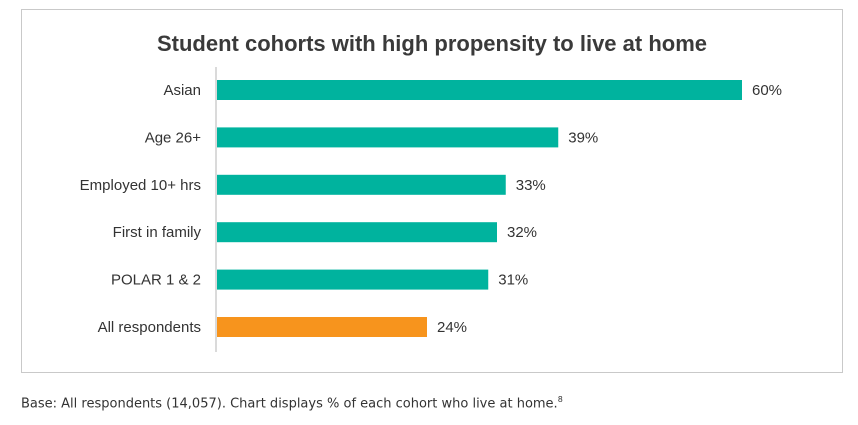 This screenshot has width=858, height=425. What do you see at coordinates (140, 185) in the screenshot?
I see `category-label-employed-10-hrs: Employed 10+ hrs` at bounding box center [140, 185].